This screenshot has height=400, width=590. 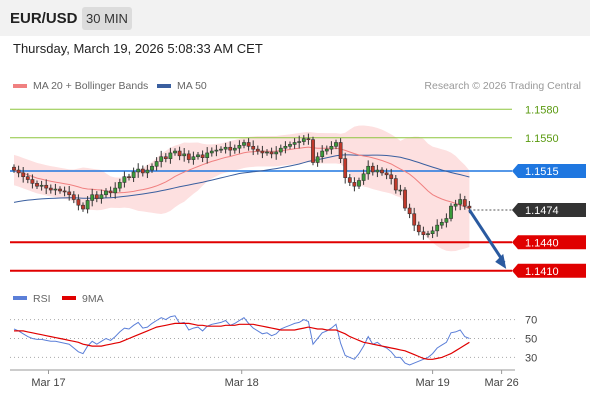 I want to click on rsi-tick-label: 30, so click(x=531, y=358).